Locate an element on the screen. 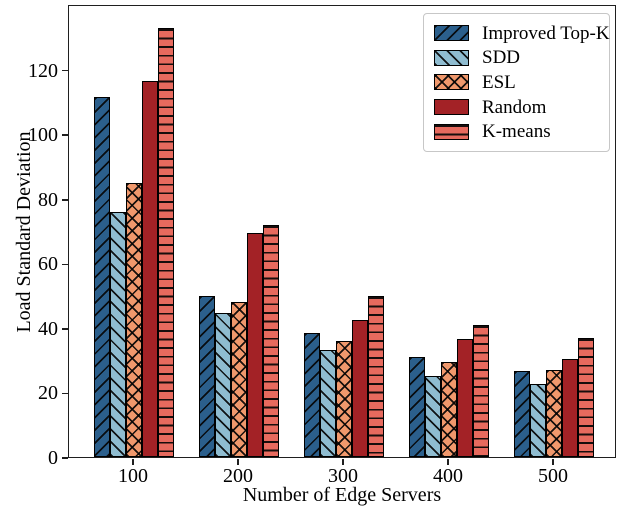  legend-entry-sdd: SDD is located at coordinates (518, 57).